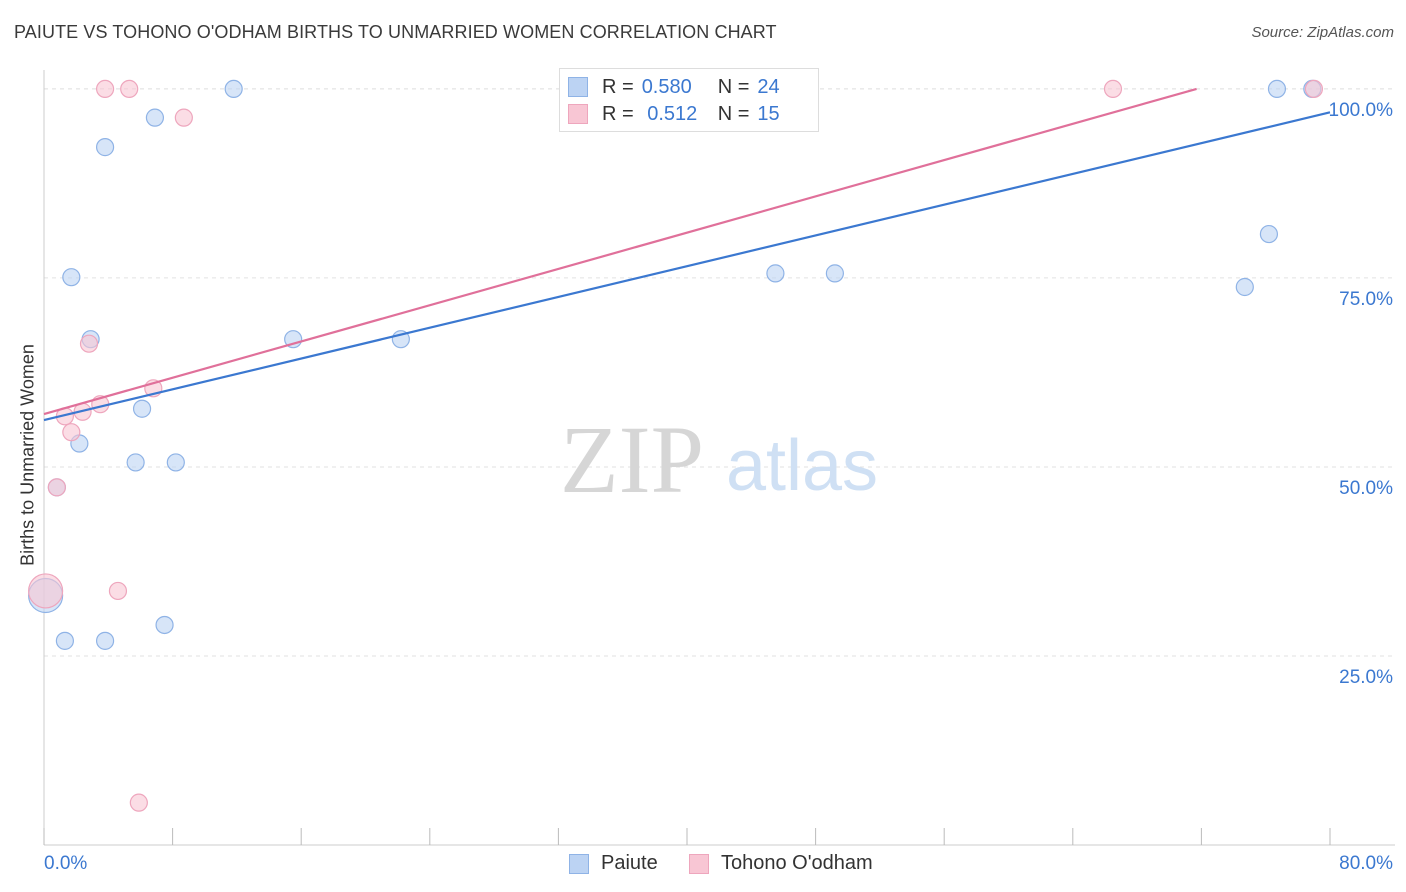 This screenshot has height=892, width=1406. I want to click on watermark-zip: ZIP, so click(632, 459).